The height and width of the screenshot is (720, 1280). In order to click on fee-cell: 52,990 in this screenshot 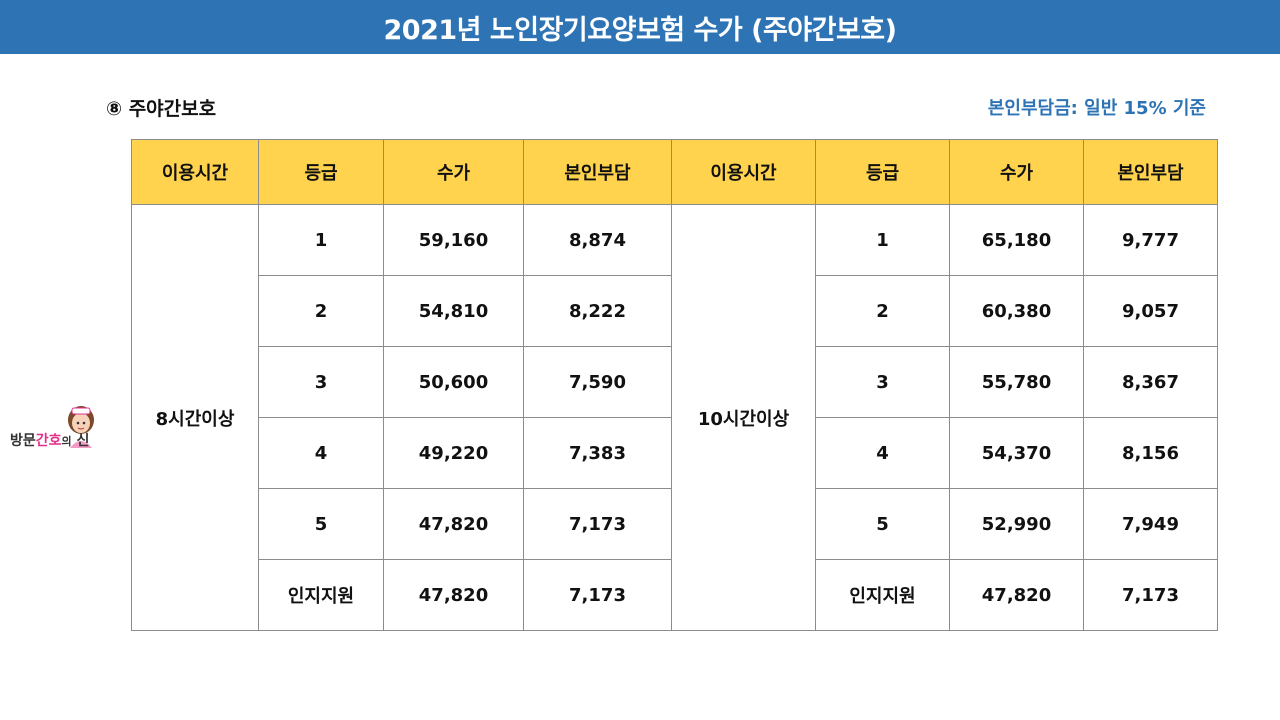, I will do `click(1016, 524)`.